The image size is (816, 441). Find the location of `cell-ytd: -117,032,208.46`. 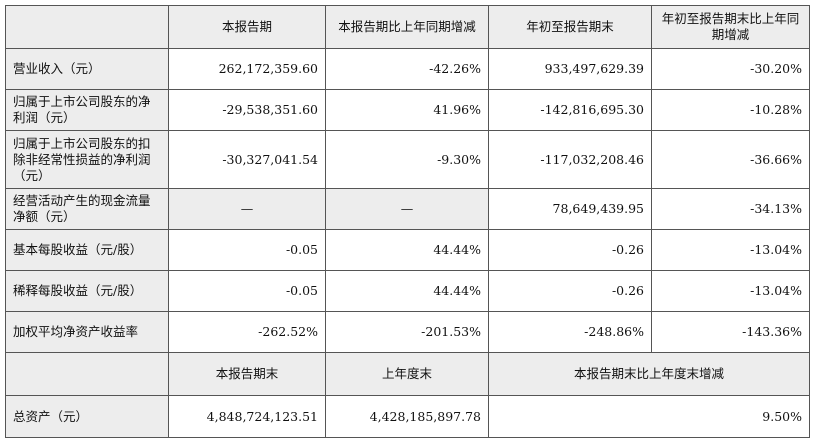

cell-ytd: -117,032,208.46 is located at coordinates (570, 159).